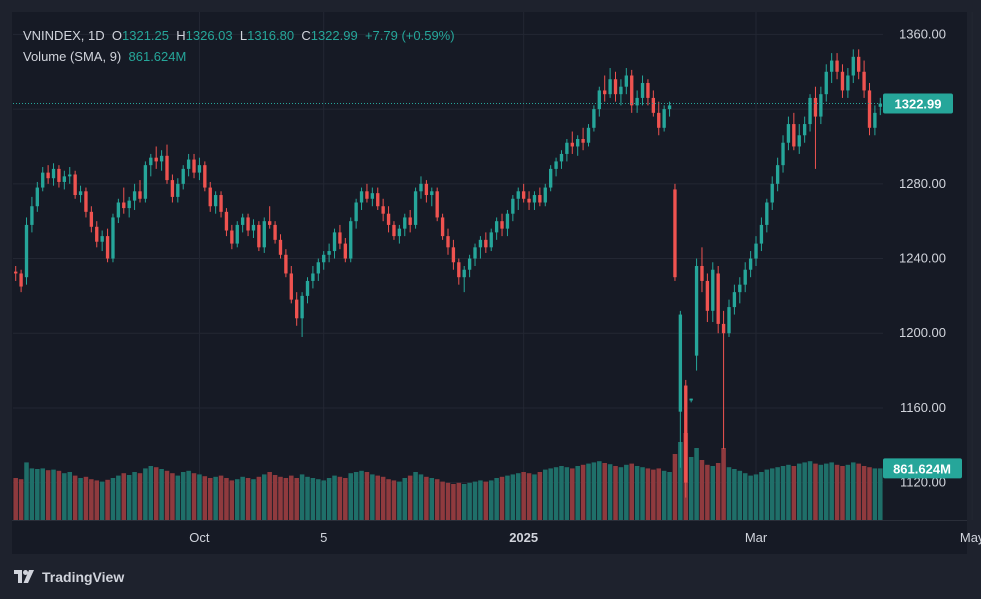 The width and height of the screenshot is (981, 599). I want to click on tradingview-brand: TradingView, so click(69, 577).